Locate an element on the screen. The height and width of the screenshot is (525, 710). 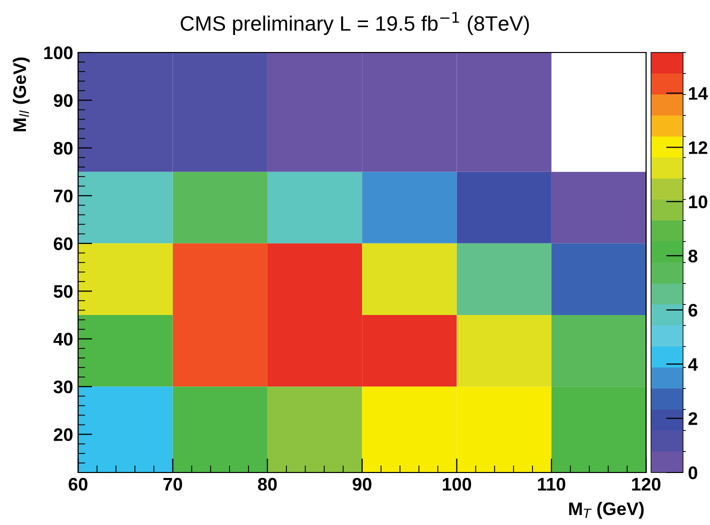
color-bar-label: 0 is located at coordinates (693, 473).